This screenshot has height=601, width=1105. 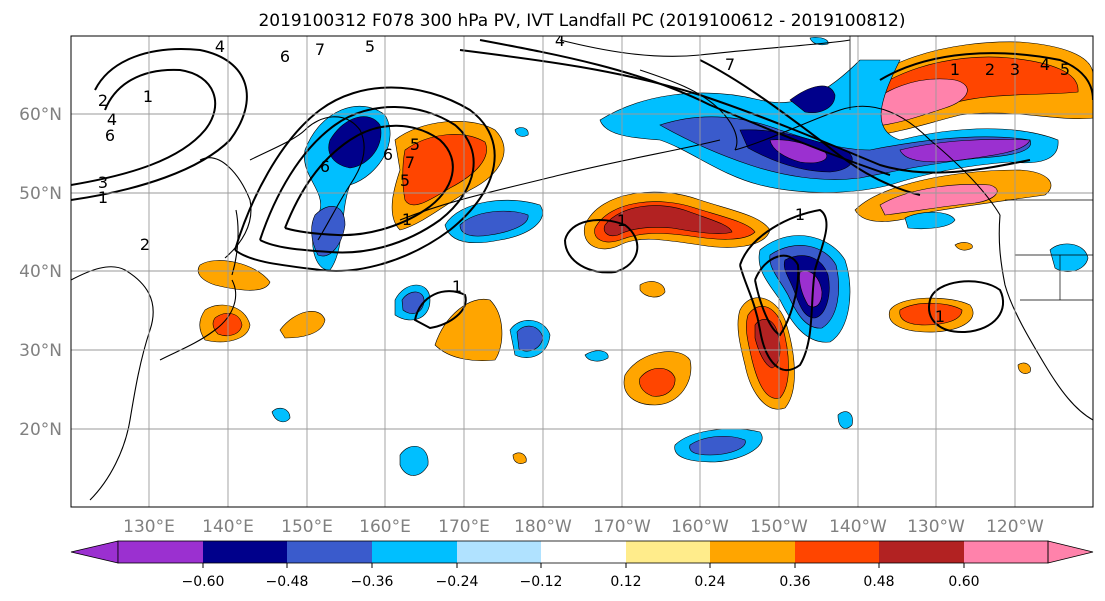 I want to click on colorbar-tick-label: 0.12, so click(x=625, y=582).